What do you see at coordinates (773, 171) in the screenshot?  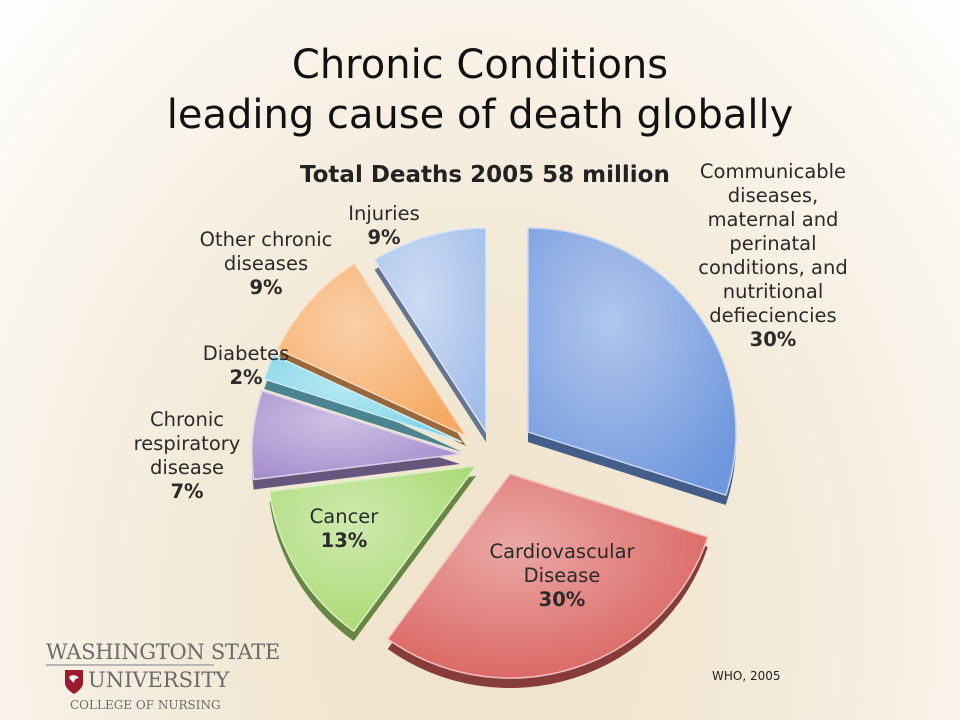 I see `slice-label-line: Communicable` at bounding box center [773, 171].